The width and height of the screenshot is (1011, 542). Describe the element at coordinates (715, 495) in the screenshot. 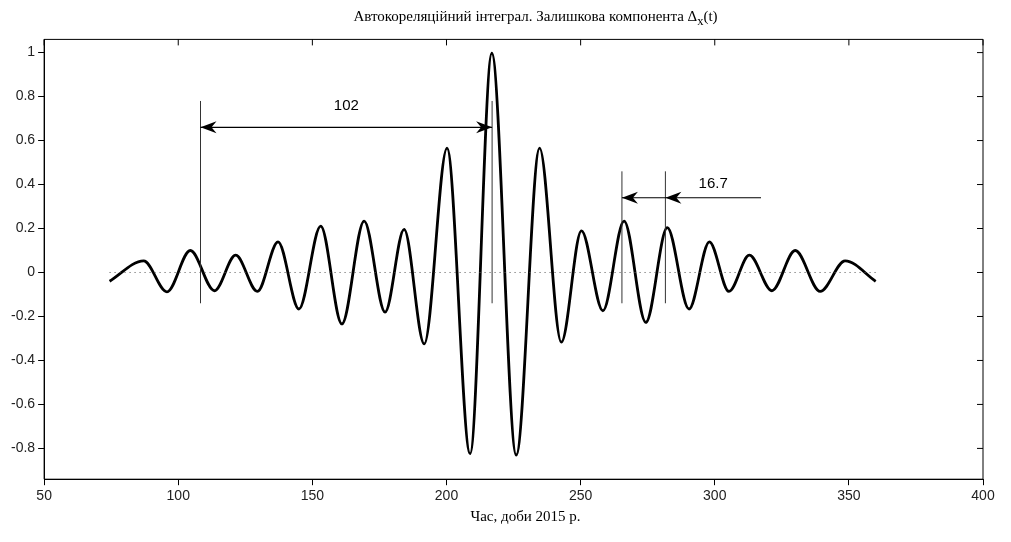

I see `x-tick-label: 300` at that location.